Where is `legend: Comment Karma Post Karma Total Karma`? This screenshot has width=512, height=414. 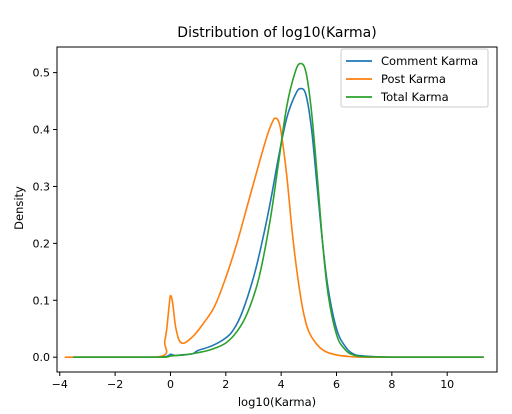
legend: Comment Karma Post Karma Total Karma is located at coordinates (414, 78).